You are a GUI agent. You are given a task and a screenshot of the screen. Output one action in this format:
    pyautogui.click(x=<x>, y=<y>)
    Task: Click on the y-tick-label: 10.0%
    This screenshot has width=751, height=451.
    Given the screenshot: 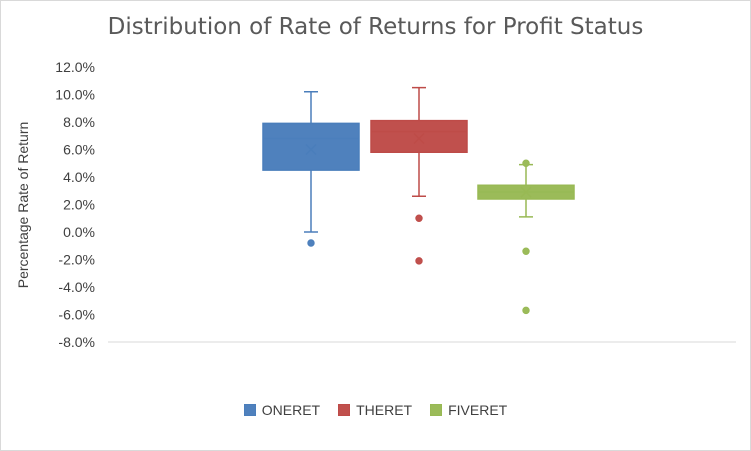 What is the action you would take?
    pyautogui.click(x=75, y=95)
    